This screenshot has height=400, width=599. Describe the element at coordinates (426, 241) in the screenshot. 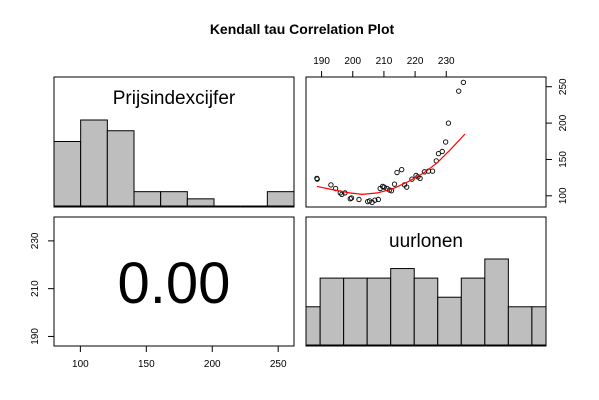

I see `label-uurlonen: uurlonen` at that location.